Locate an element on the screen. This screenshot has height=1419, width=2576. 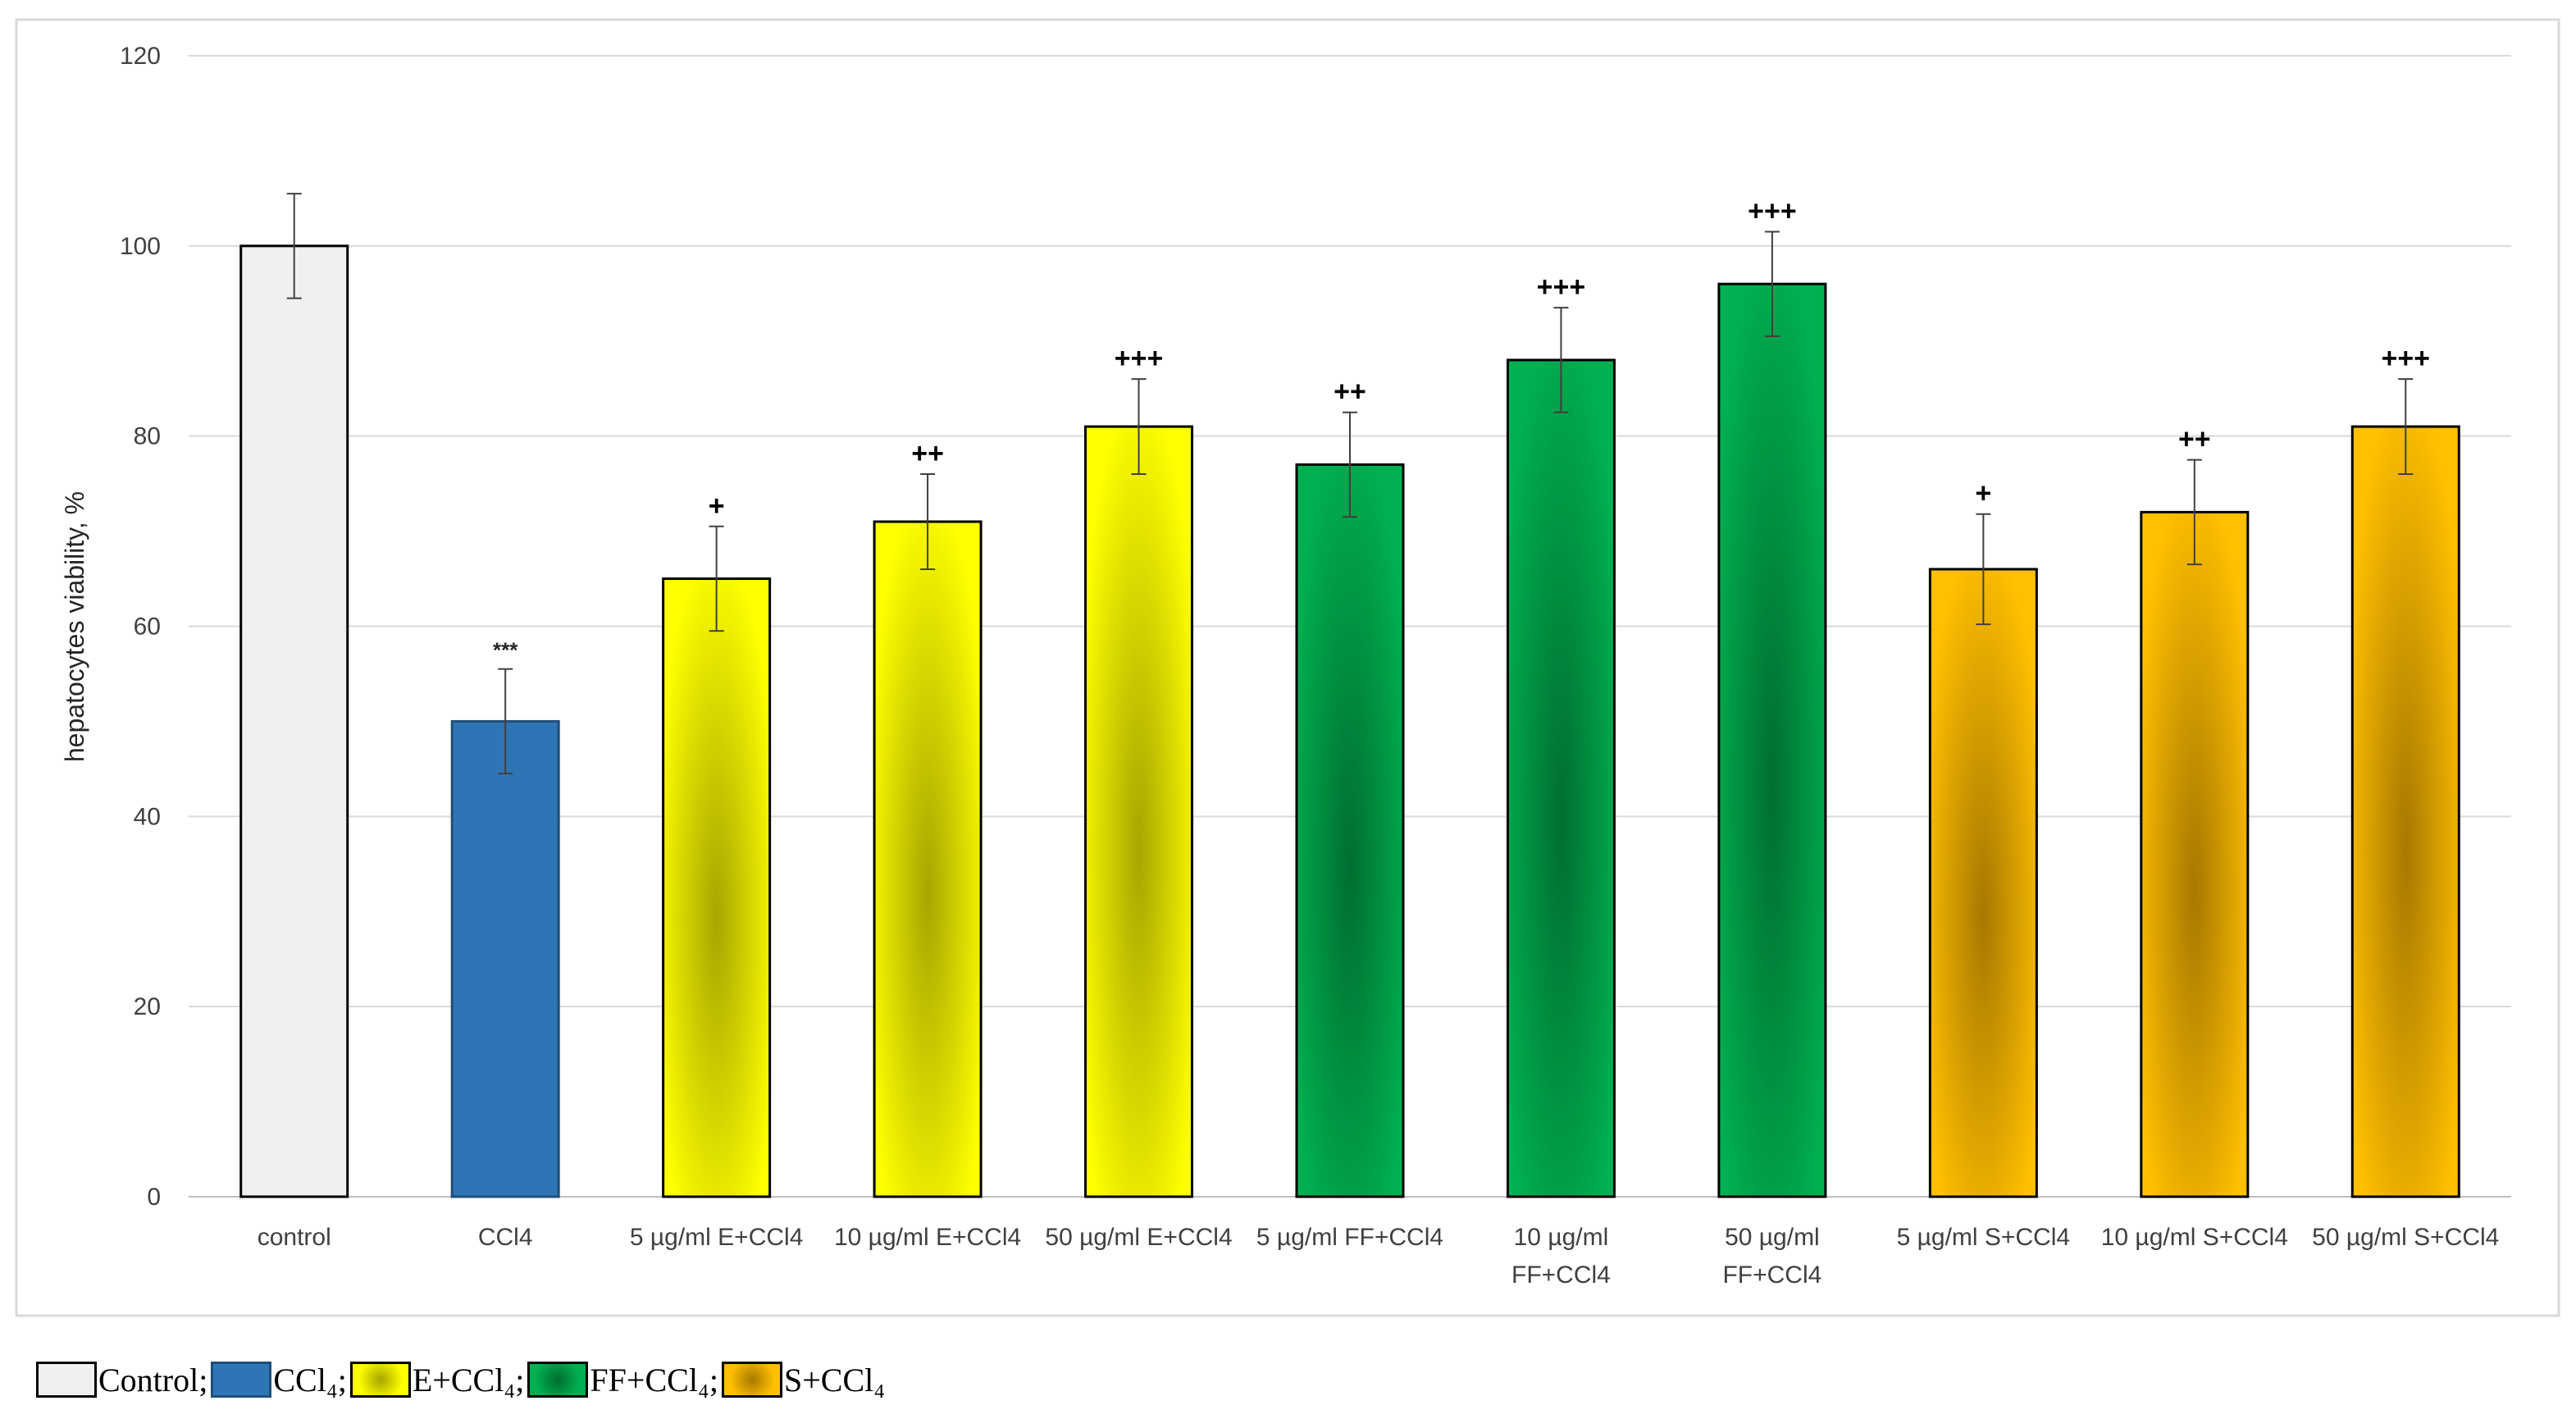
legend-item-ff: FF+CCl₄; is located at coordinates (624, 1380).